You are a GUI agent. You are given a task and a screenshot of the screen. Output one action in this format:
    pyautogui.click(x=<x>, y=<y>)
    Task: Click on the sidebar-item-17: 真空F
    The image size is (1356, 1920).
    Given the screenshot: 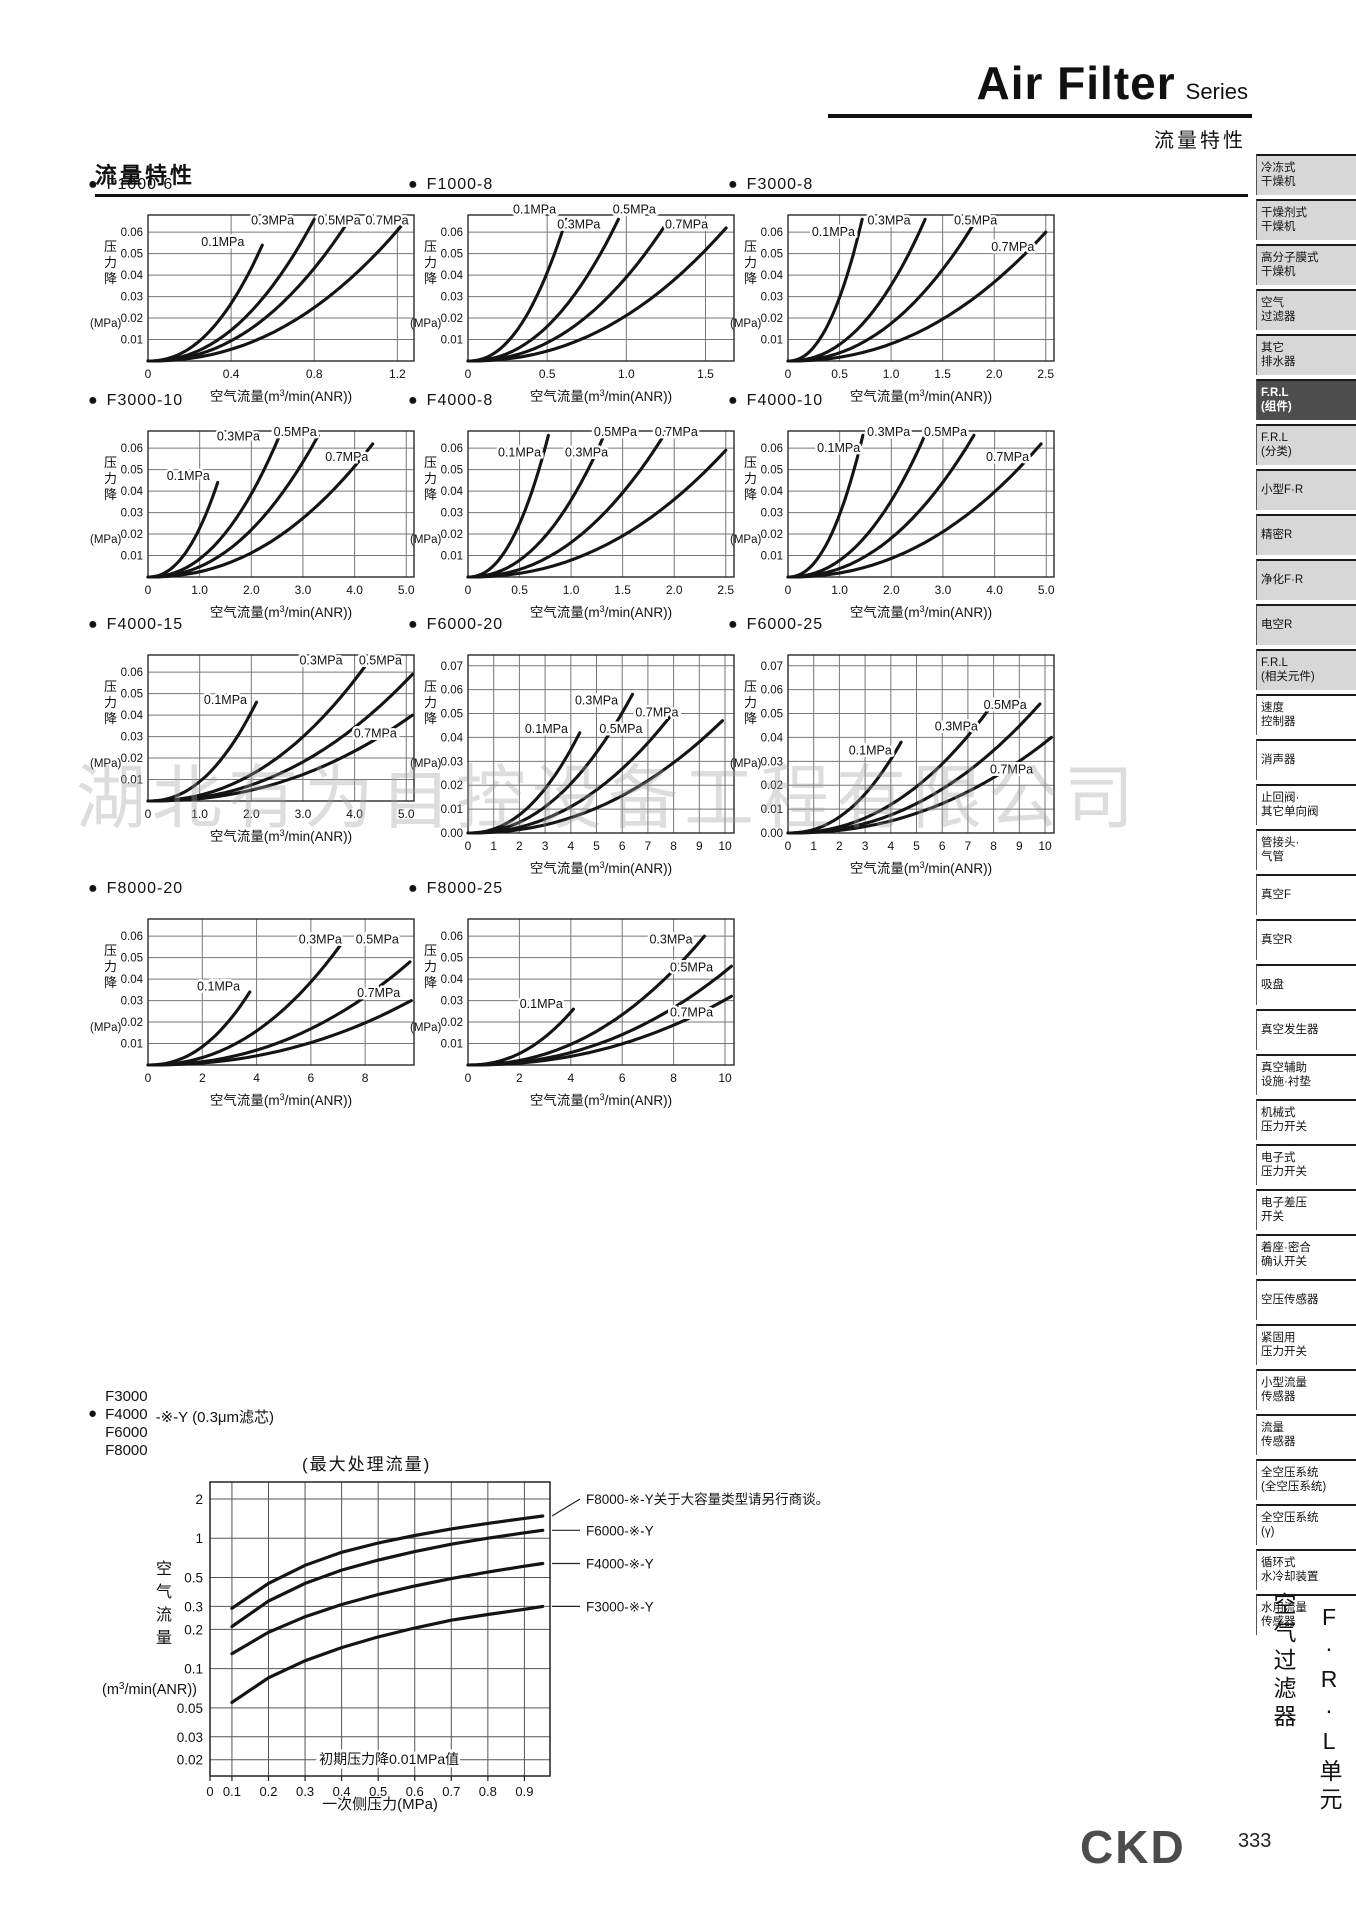 What is the action you would take?
    pyautogui.click(x=1306, y=894)
    